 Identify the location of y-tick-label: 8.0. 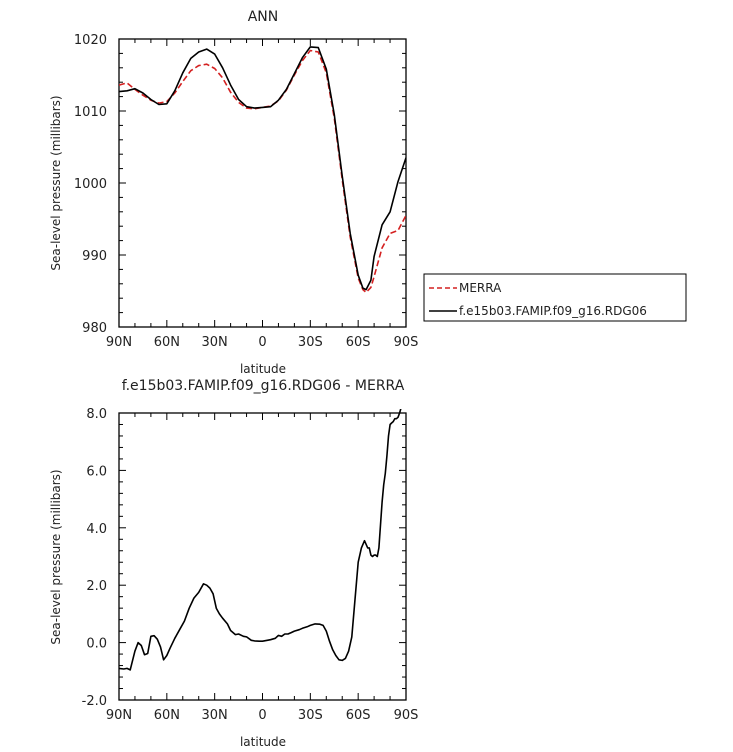
(96, 414).